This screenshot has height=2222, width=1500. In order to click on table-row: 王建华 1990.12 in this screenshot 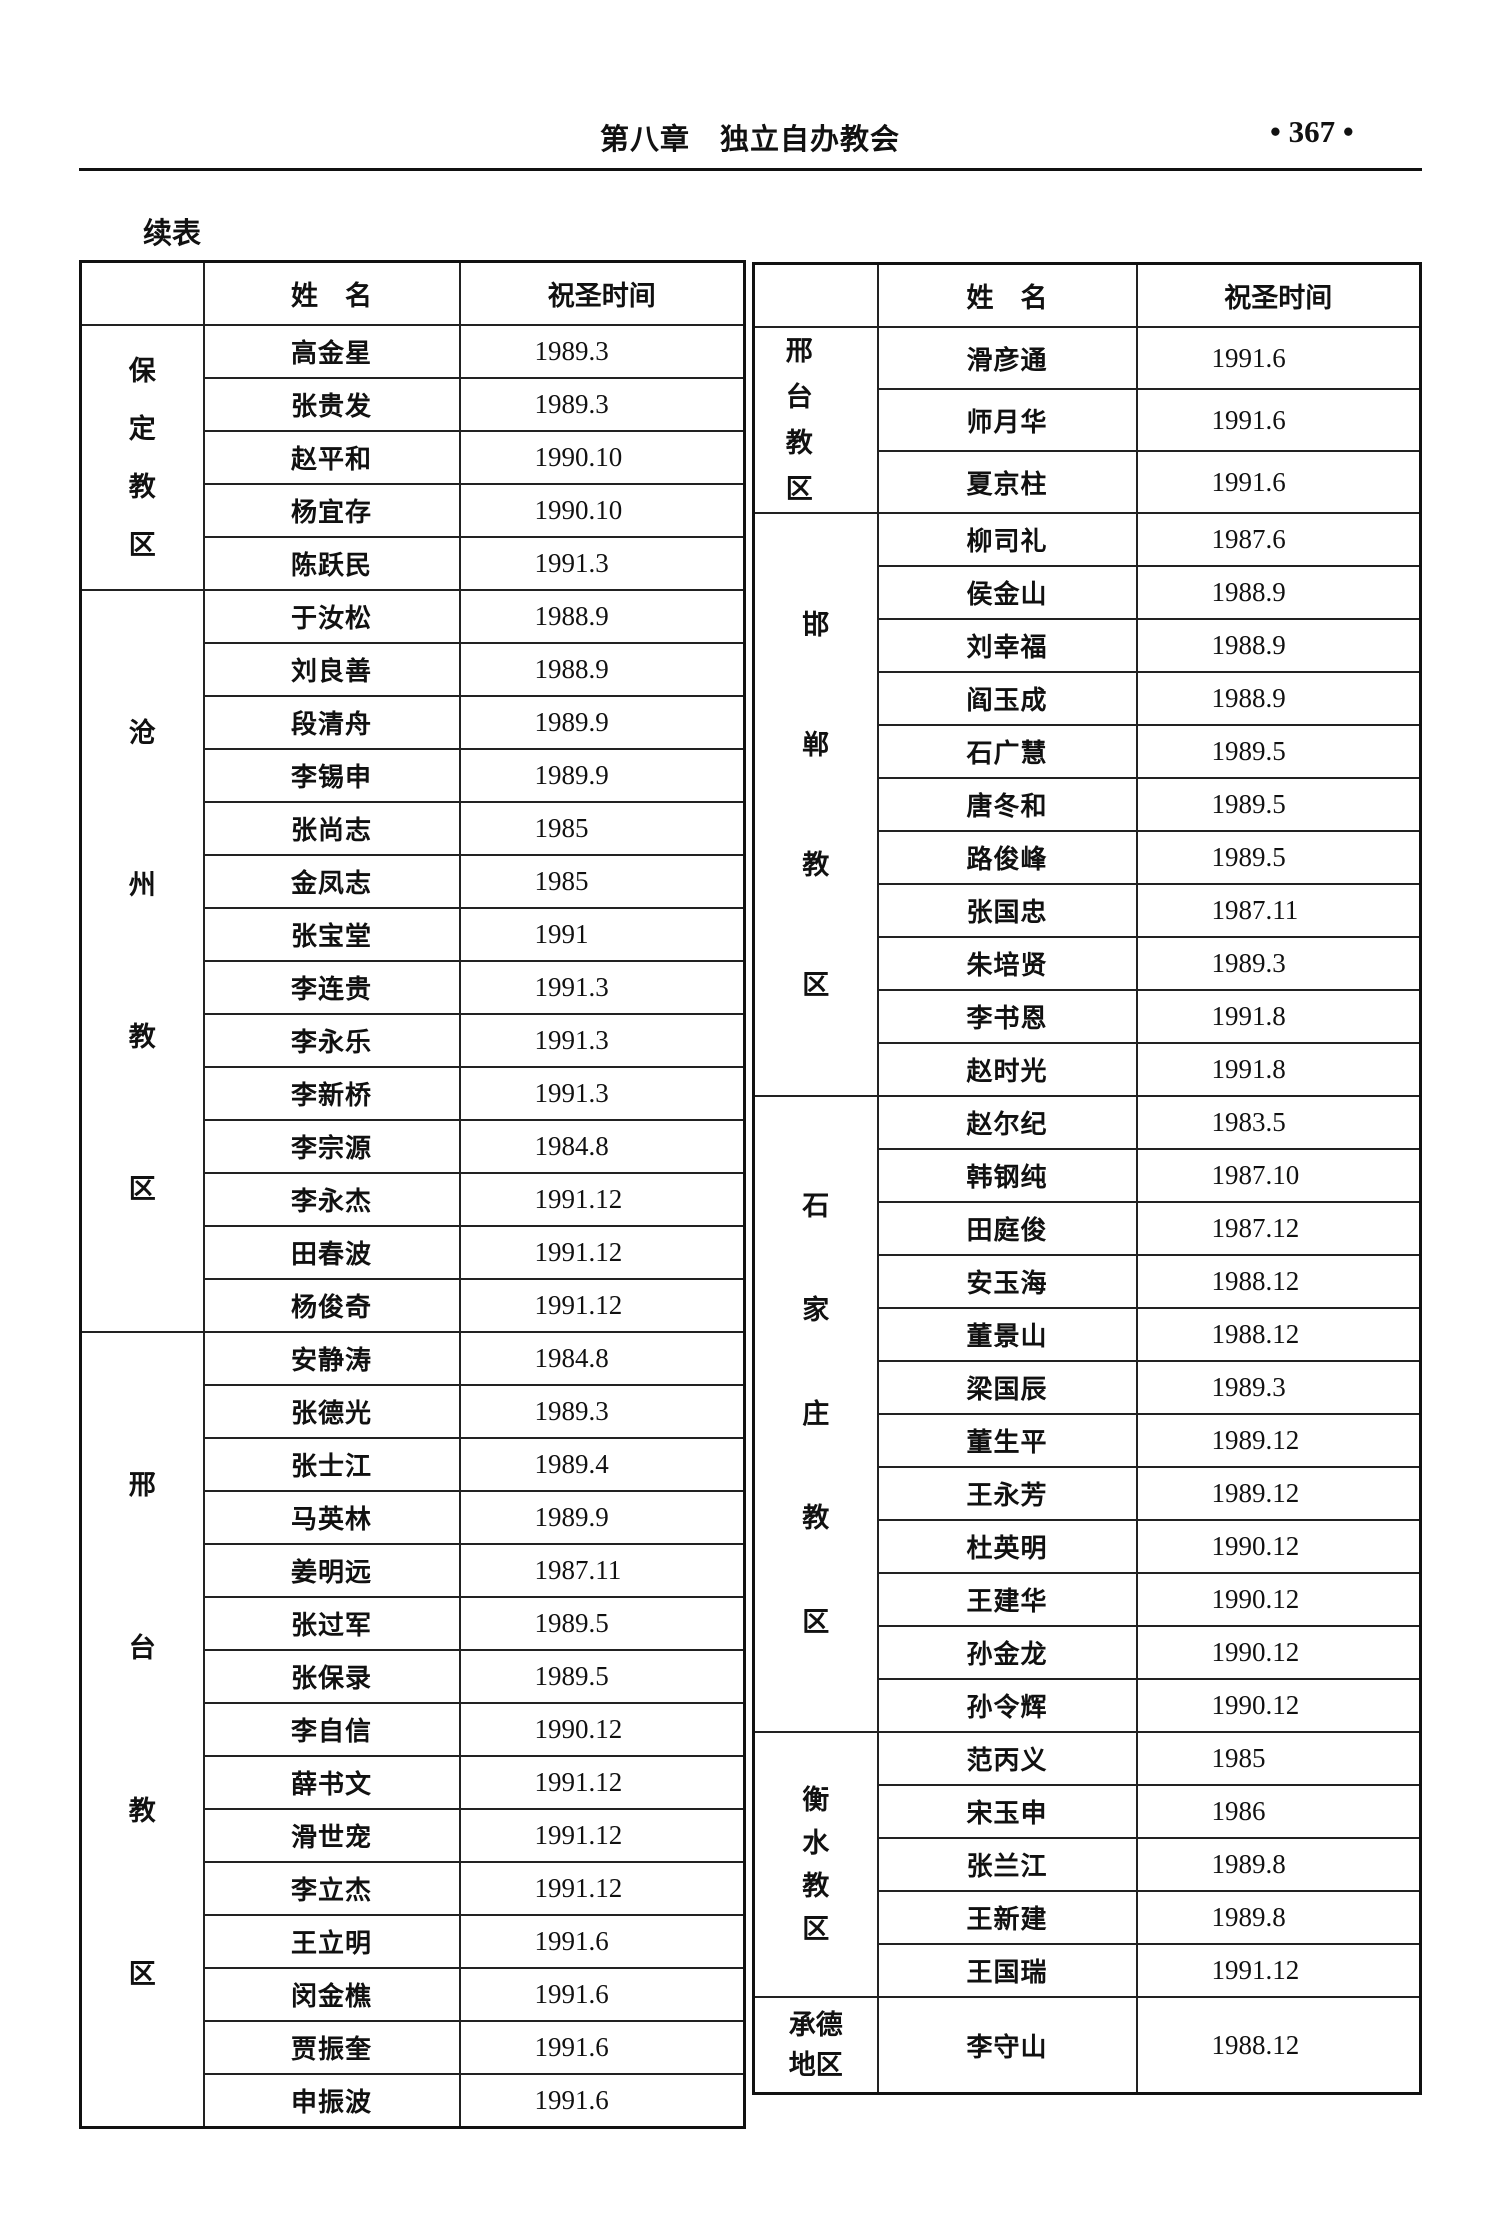, I will do `click(1088, 1599)`.